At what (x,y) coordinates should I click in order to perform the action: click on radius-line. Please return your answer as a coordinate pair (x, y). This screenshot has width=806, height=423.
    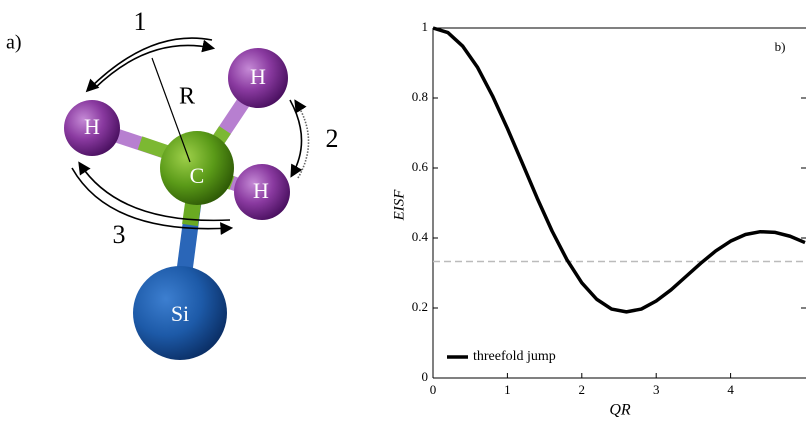
    Looking at the image, I should click on (171, 110).